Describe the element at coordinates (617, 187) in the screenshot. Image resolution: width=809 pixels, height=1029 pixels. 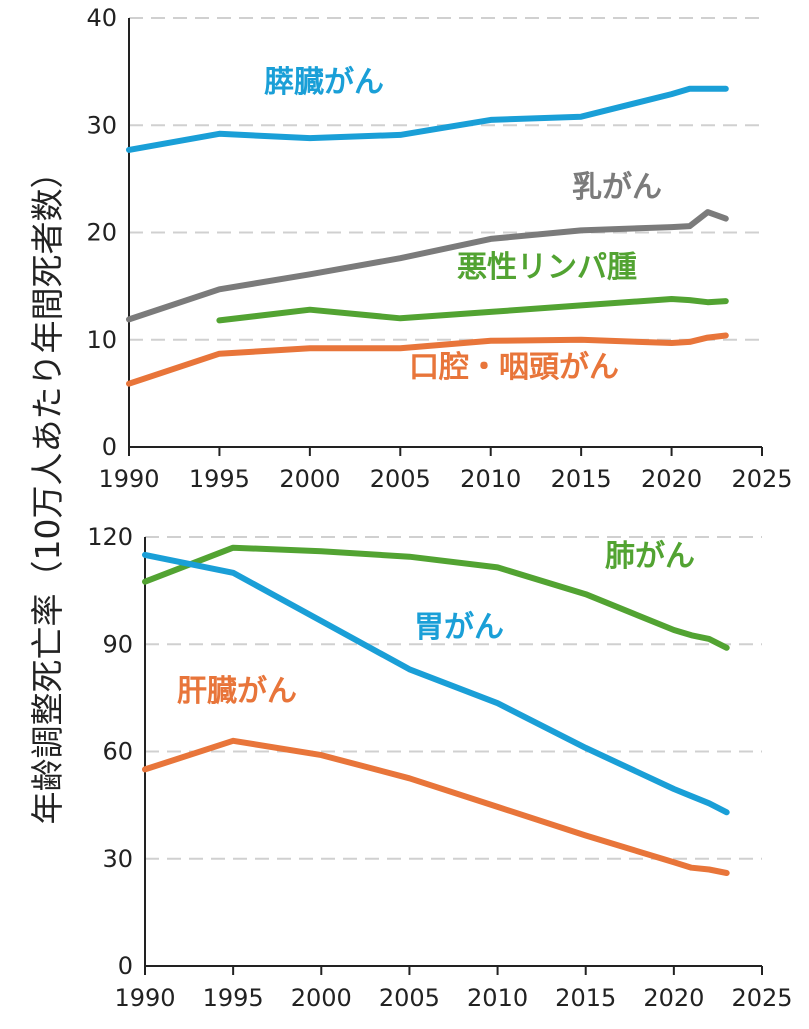
I see `panel-1-series-label-2: 乳がん` at that location.